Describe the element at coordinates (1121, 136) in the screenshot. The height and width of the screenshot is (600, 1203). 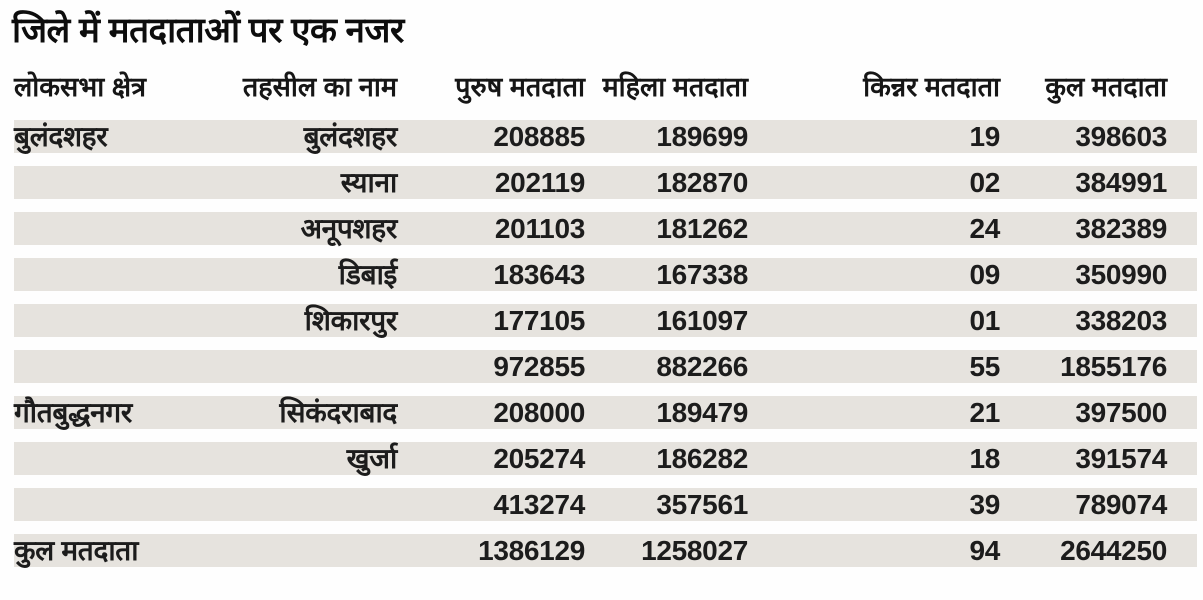
I see `total-voters-cell: 398603` at that location.